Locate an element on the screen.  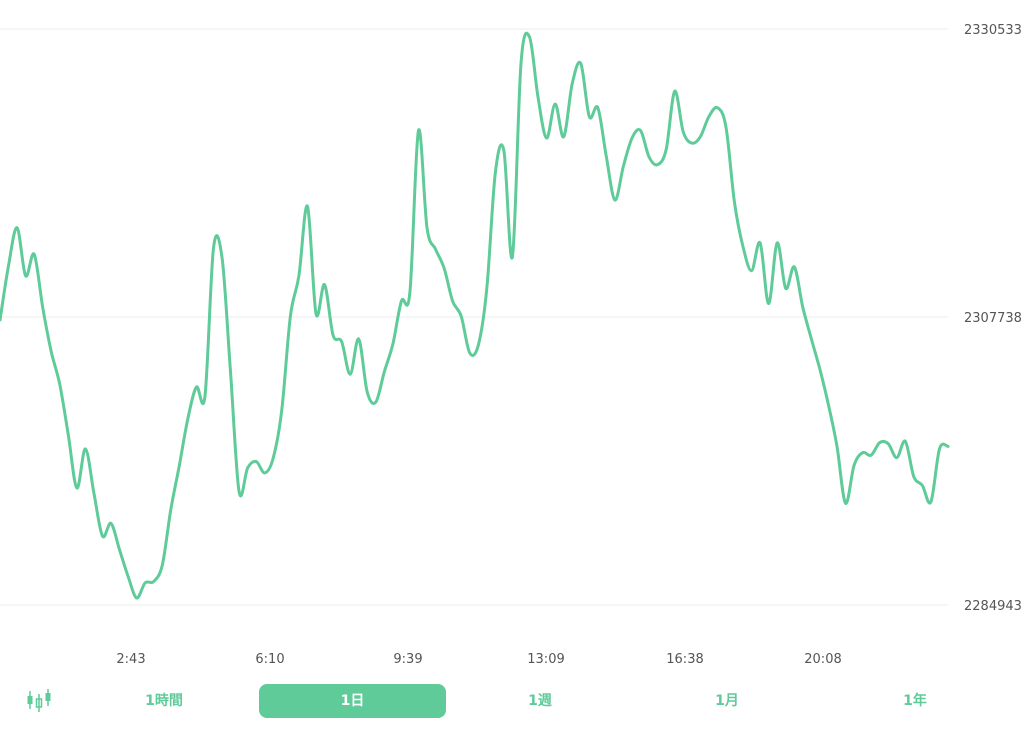
y-tick-label: 2330533 is located at coordinates (993, 30).